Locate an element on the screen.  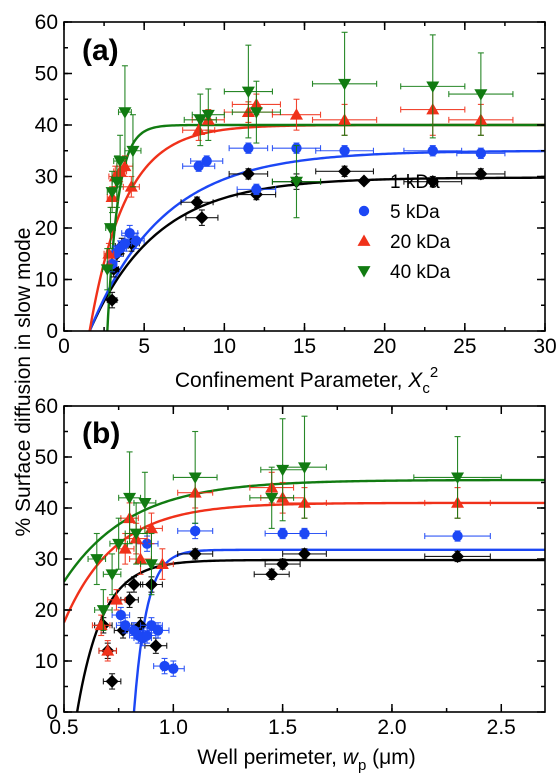
x-tick-label: 0.5 is located at coordinates (63, 727).